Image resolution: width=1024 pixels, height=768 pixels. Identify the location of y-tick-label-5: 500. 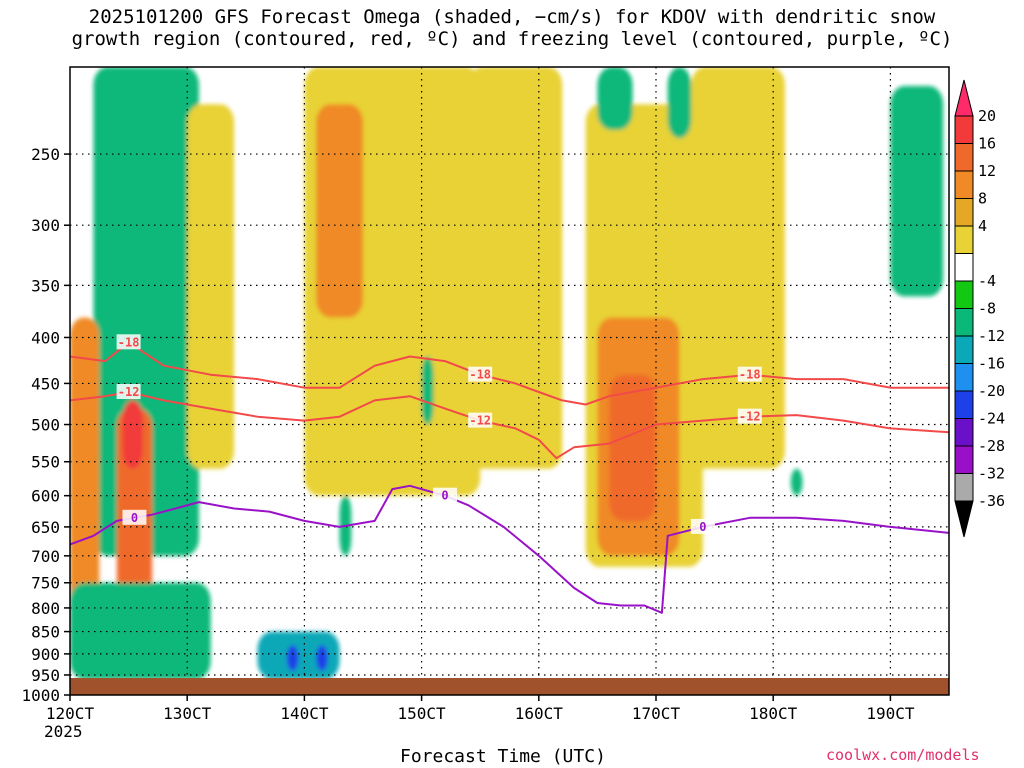
(45, 425).